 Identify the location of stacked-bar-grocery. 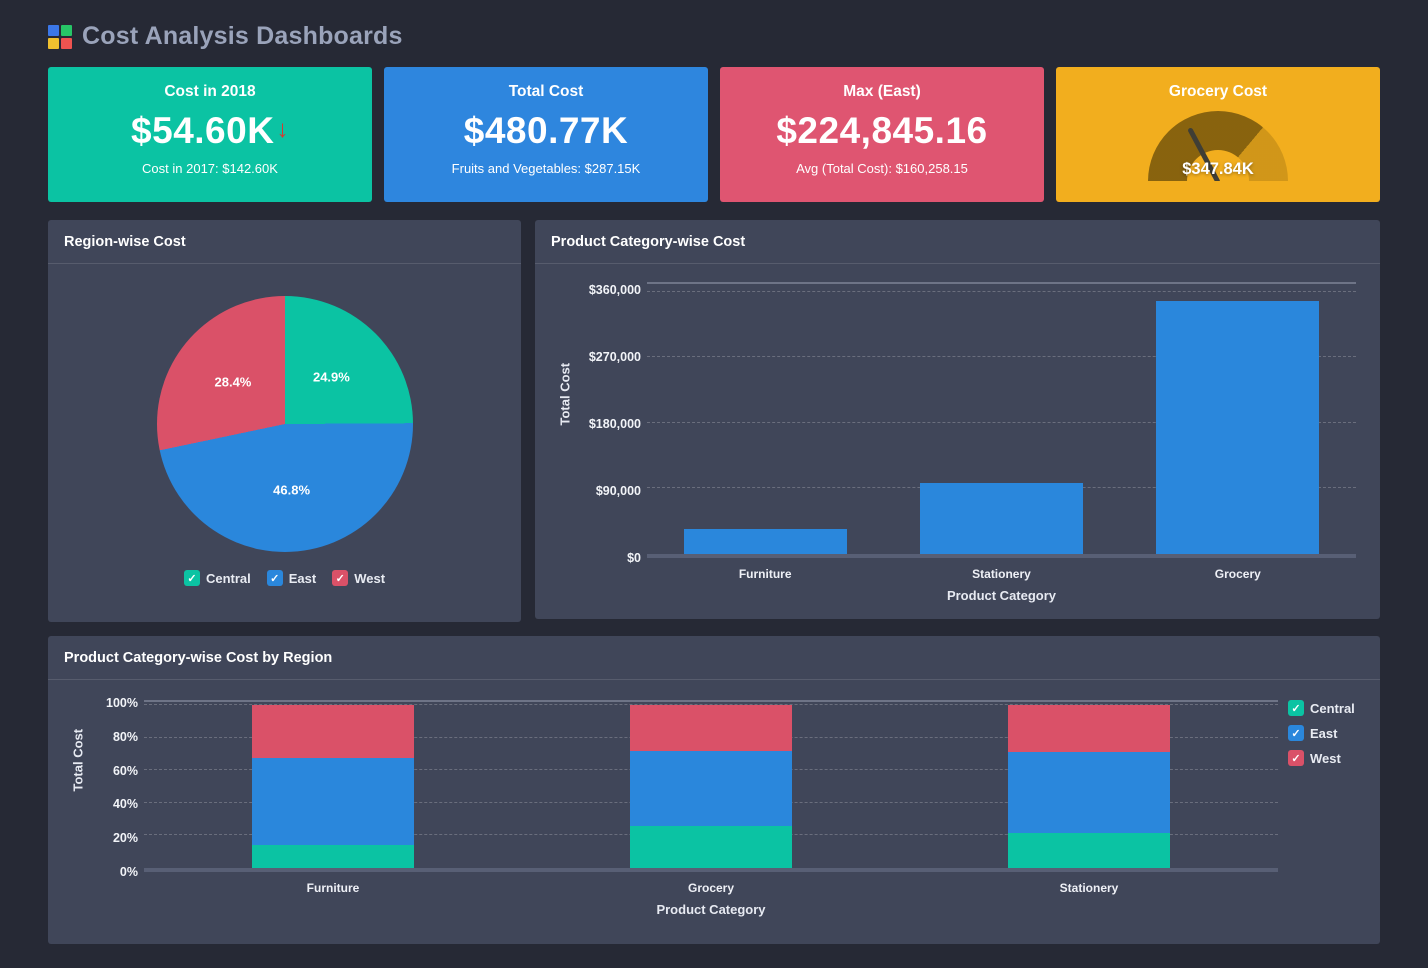
(711, 785).